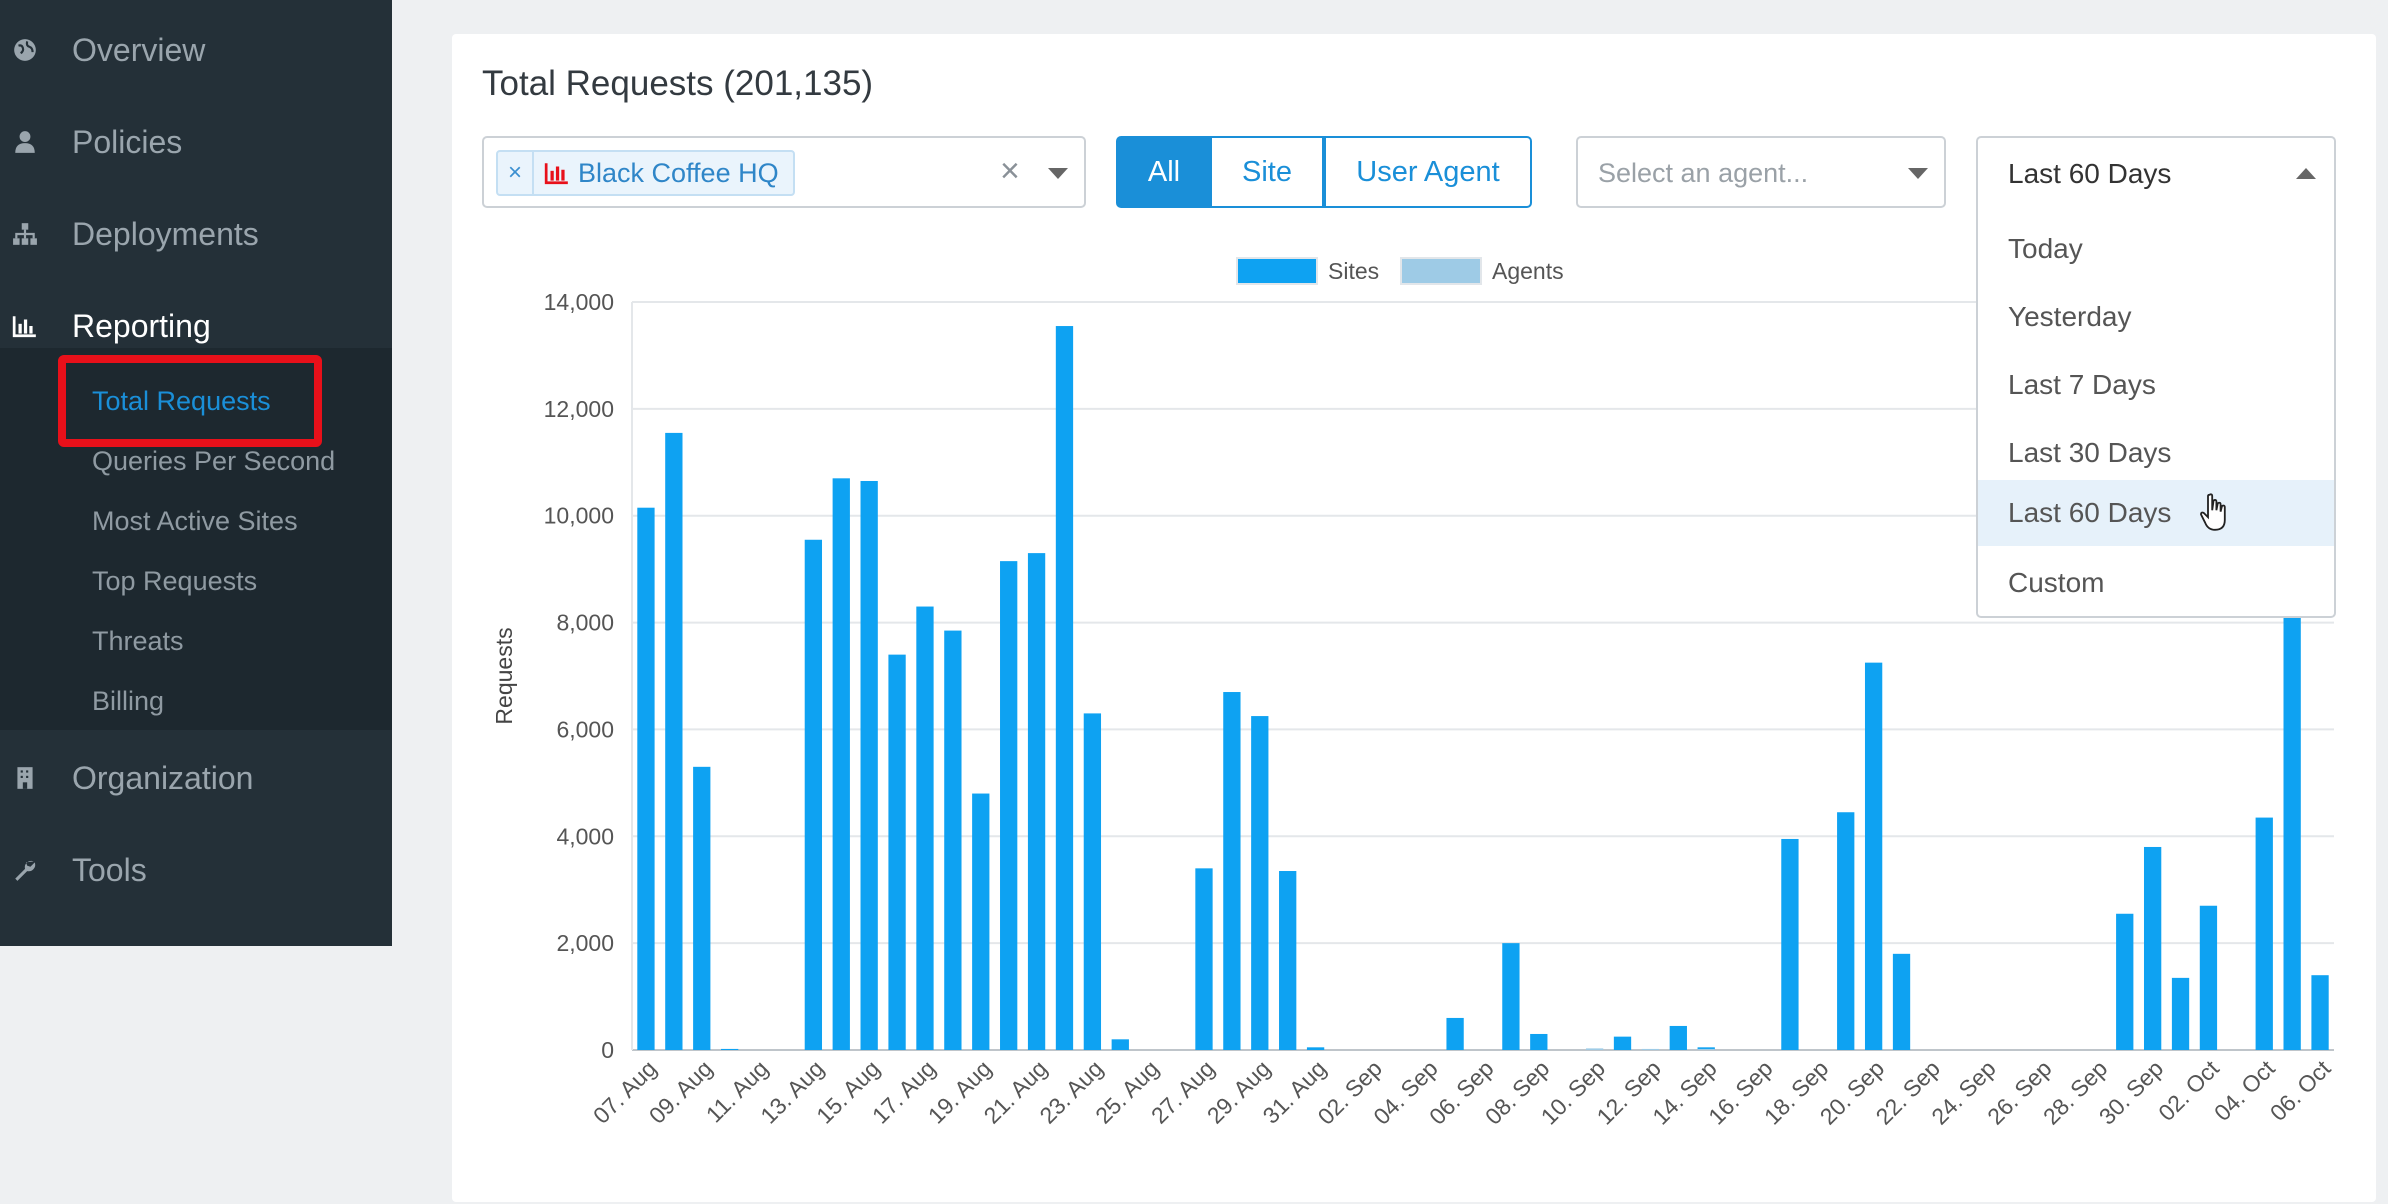 This screenshot has width=2388, height=1204. Describe the element at coordinates (585, 943) in the screenshot. I see `y-tick-label: 2,000` at that location.